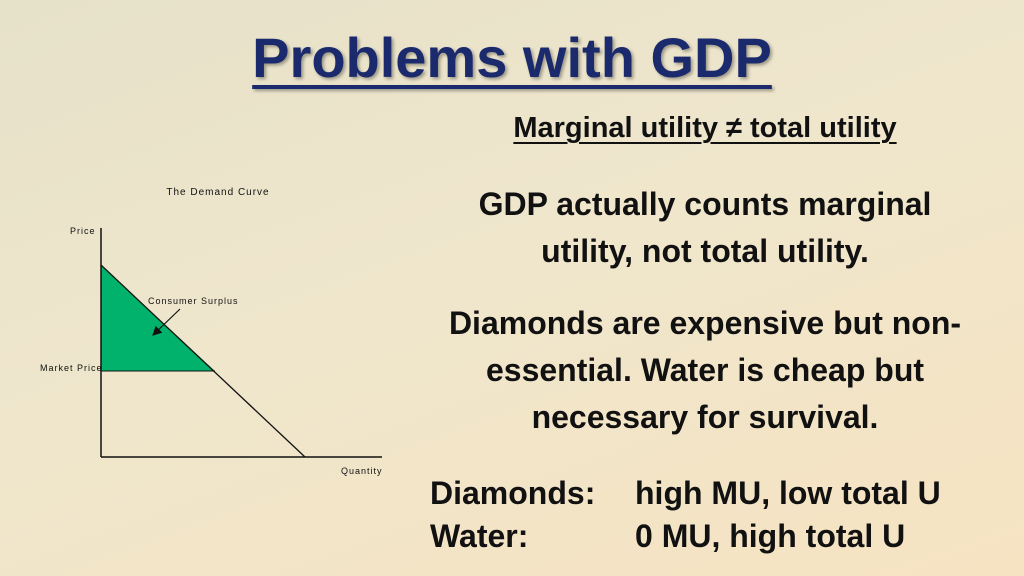 The height and width of the screenshot is (576, 1024). Describe the element at coordinates (217, 192) in the screenshot. I see `diagram-title: The Demand Curve` at that location.